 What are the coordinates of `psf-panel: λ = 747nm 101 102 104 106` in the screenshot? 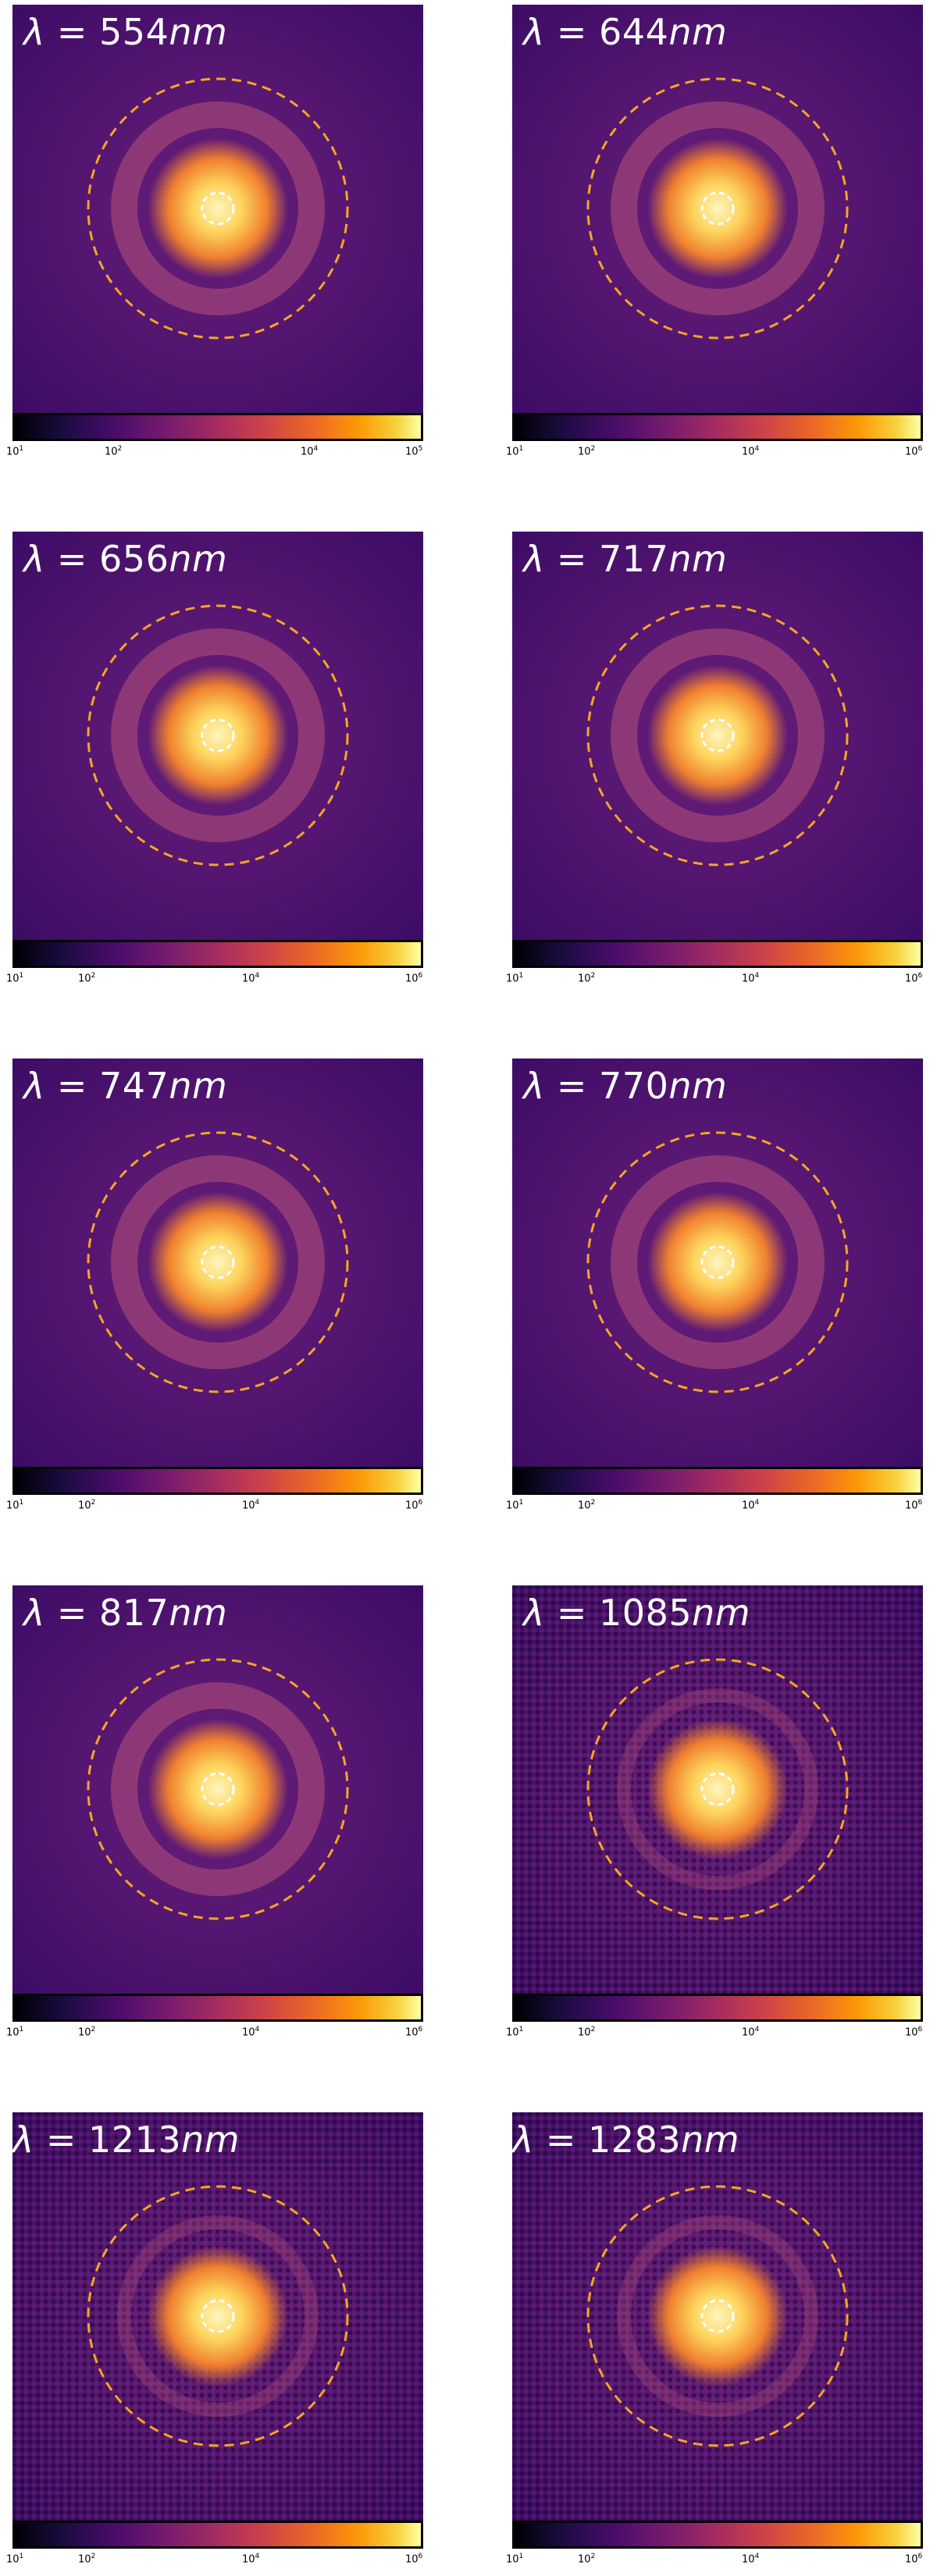 It's located at (211, 1288).